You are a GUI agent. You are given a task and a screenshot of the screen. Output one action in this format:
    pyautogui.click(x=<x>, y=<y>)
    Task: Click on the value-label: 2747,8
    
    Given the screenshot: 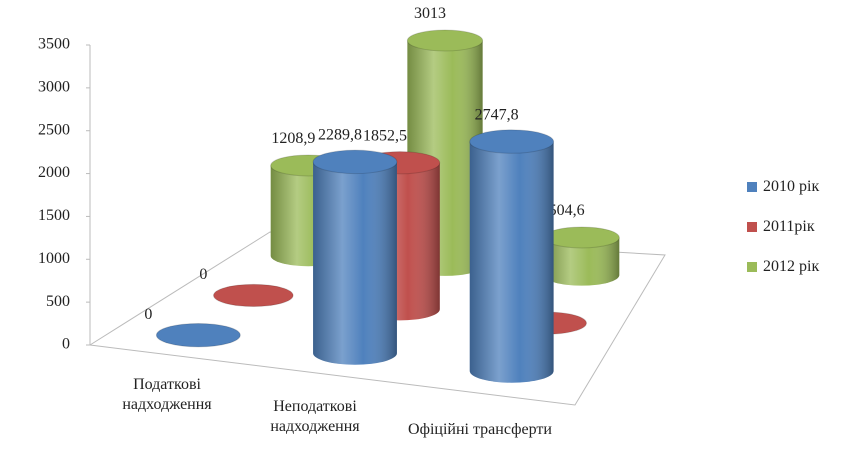 What is the action you would take?
    pyautogui.click(x=497, y=114)
    